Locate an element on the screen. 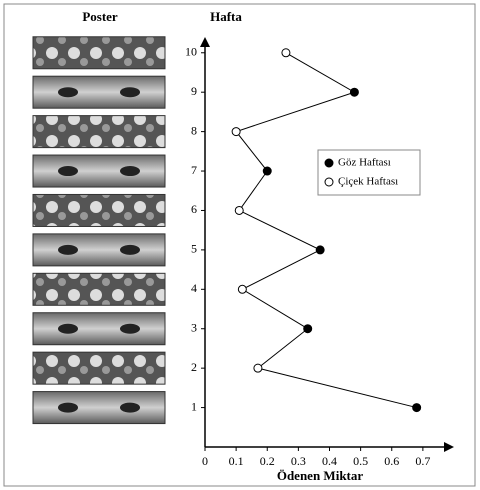 The width and height of the screenshot is (480, 490). x-tick-label: 0.5 is located at coordinates (360, 461).